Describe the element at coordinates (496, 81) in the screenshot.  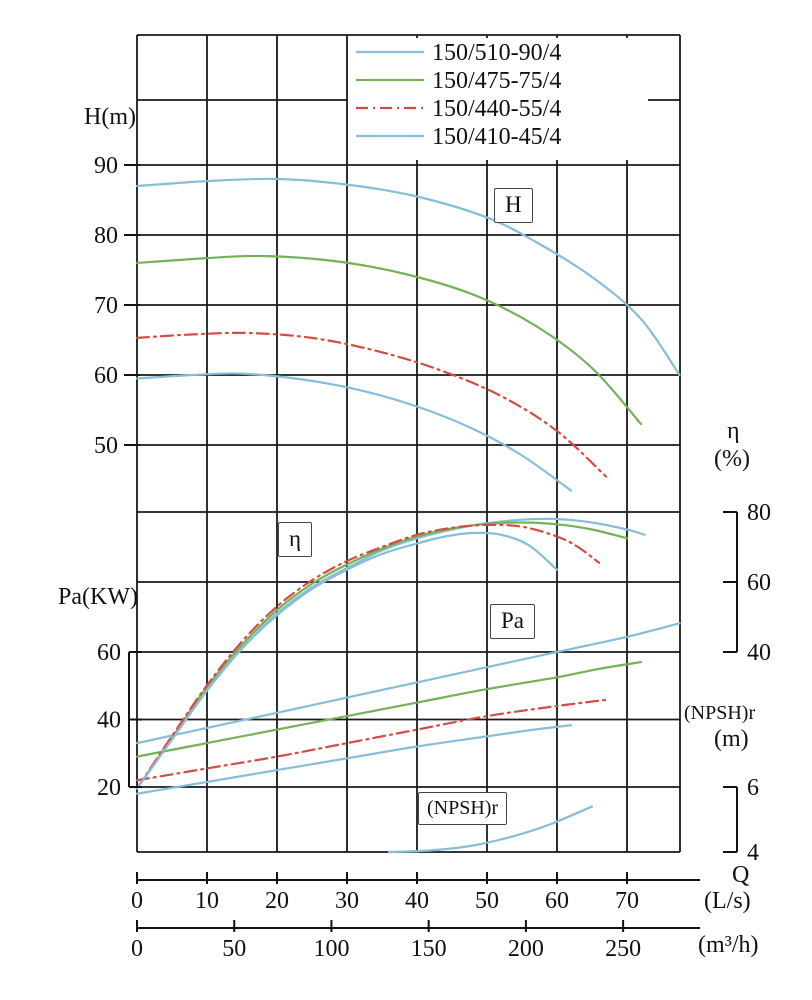
I see `legend-label: 150/475-75/4` at that location.